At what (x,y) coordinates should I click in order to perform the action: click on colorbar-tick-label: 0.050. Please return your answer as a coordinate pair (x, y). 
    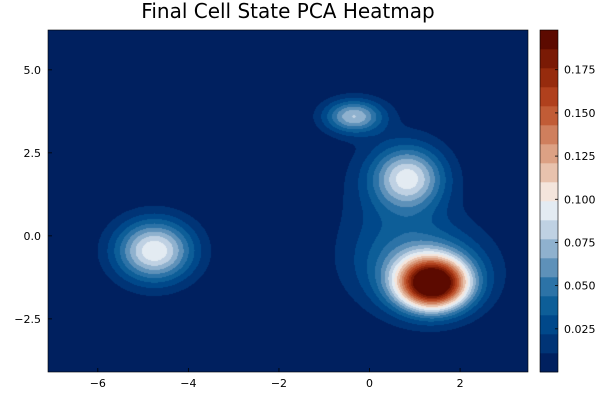
    Looking at the image, I should click on (580, 286).